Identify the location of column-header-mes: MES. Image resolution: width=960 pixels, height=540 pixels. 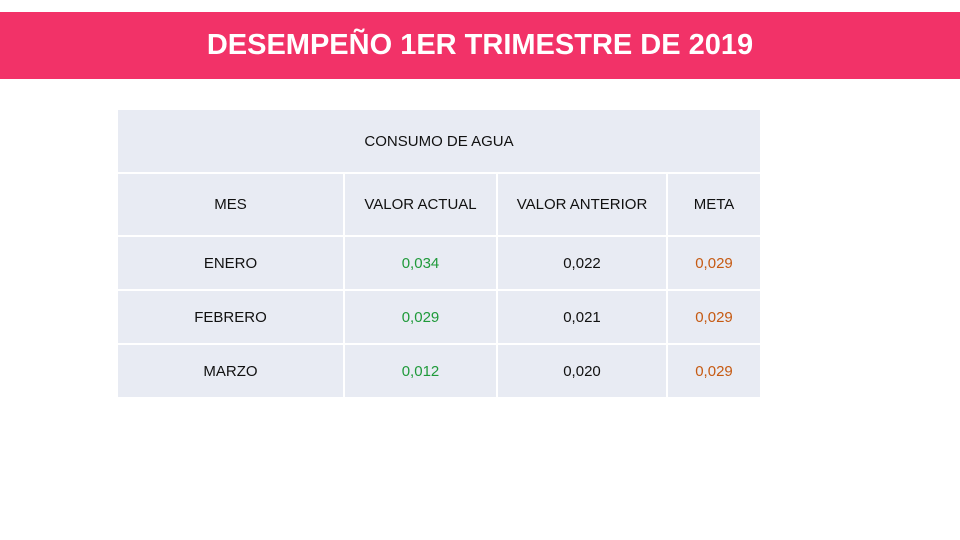
(230, 204).